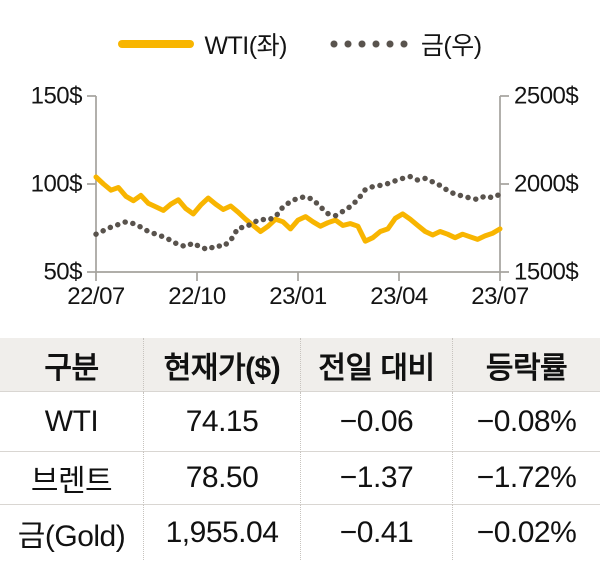  I want to click on table-header-pct: 등락률, so click(526, 365).